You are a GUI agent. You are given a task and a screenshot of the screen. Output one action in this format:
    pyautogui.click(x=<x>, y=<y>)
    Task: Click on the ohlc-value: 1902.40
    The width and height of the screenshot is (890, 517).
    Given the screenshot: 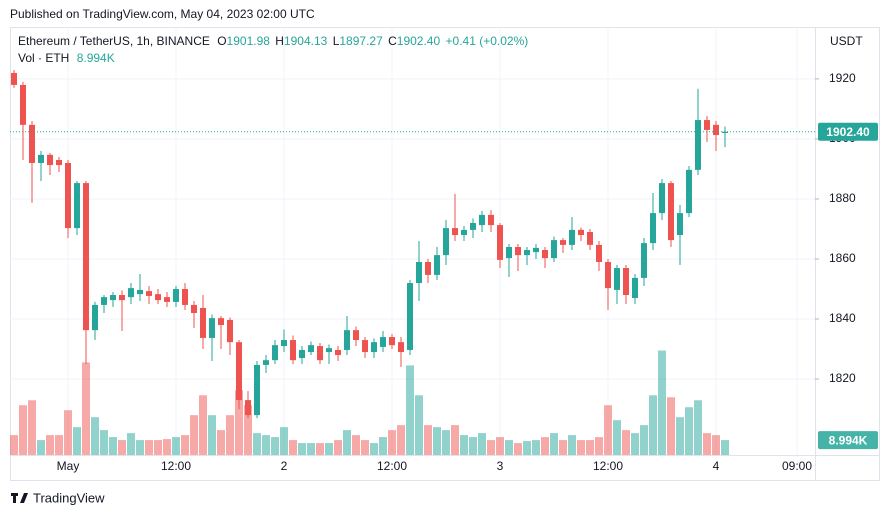 What is the action you would take?
    pyautogui.click(x=419, y=41)
    